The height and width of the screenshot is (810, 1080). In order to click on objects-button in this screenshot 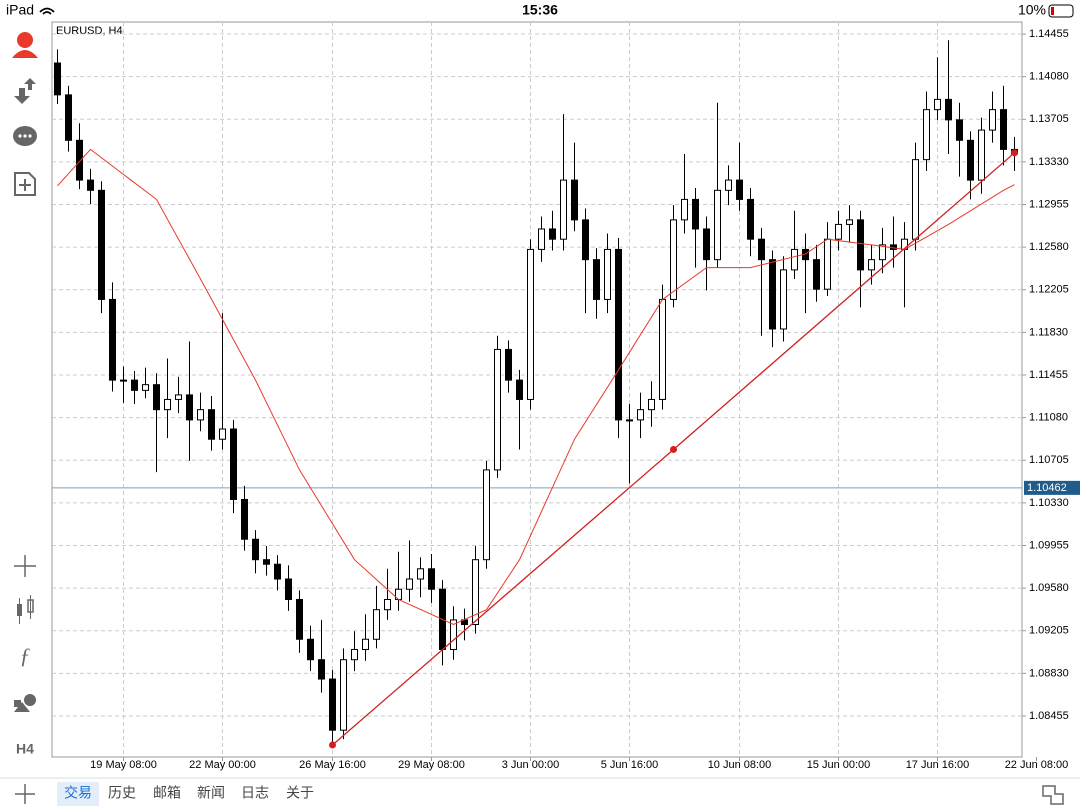, I will do `click(25, 703)`.